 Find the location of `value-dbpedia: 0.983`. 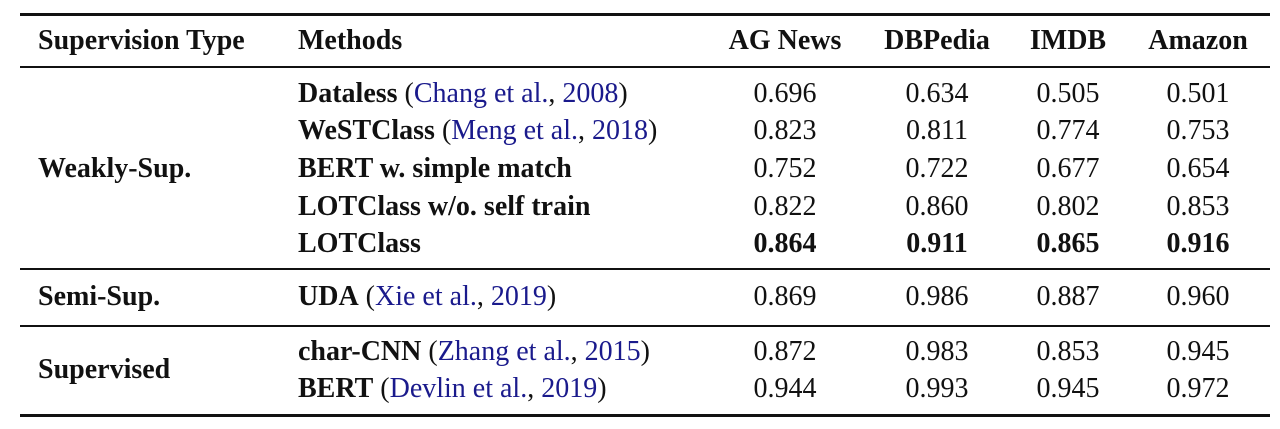

value-dbpedia: 0.983 is located at coordinates (937, 351).